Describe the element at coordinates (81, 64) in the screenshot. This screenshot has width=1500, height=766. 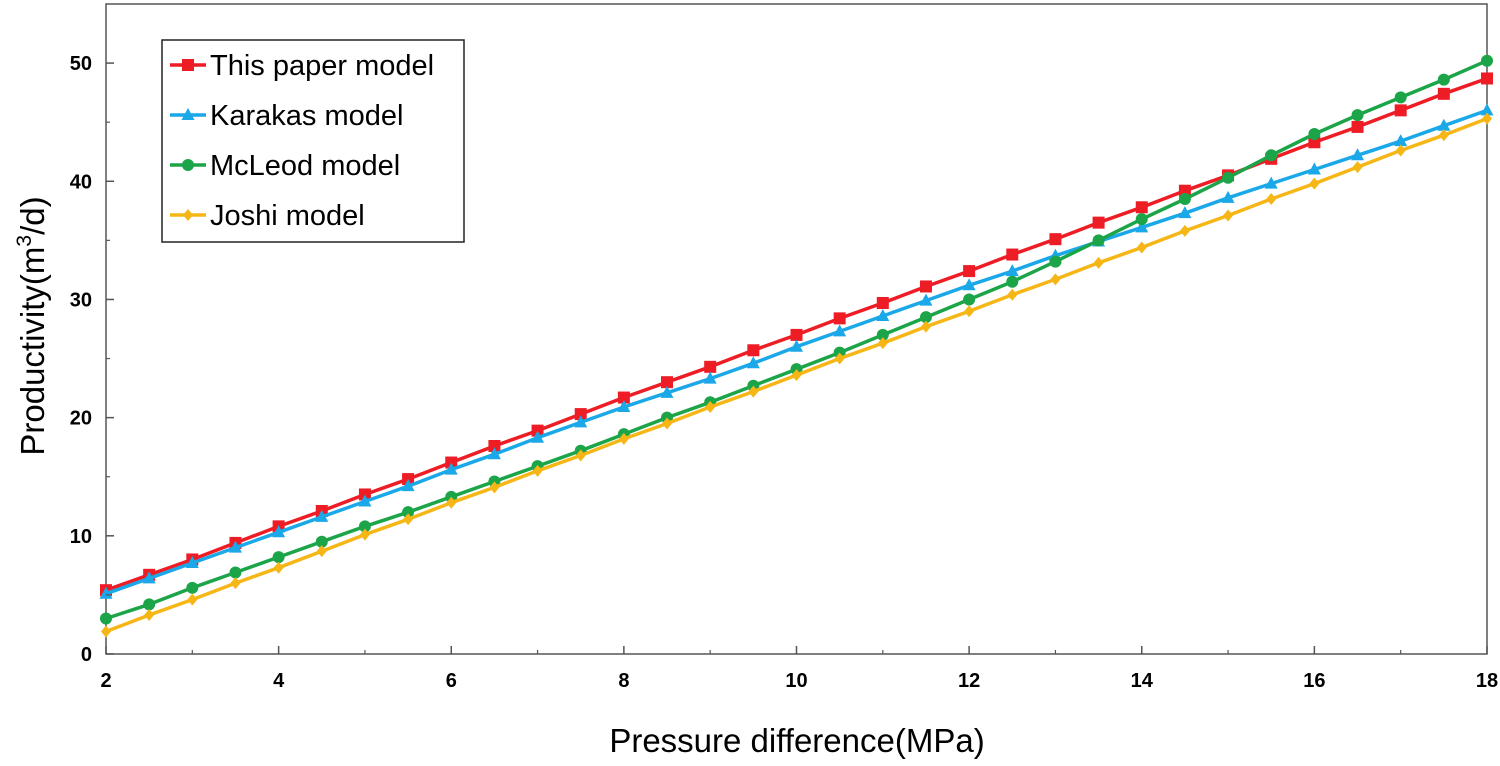
I see `y-tick-label-50: 50` at that location.